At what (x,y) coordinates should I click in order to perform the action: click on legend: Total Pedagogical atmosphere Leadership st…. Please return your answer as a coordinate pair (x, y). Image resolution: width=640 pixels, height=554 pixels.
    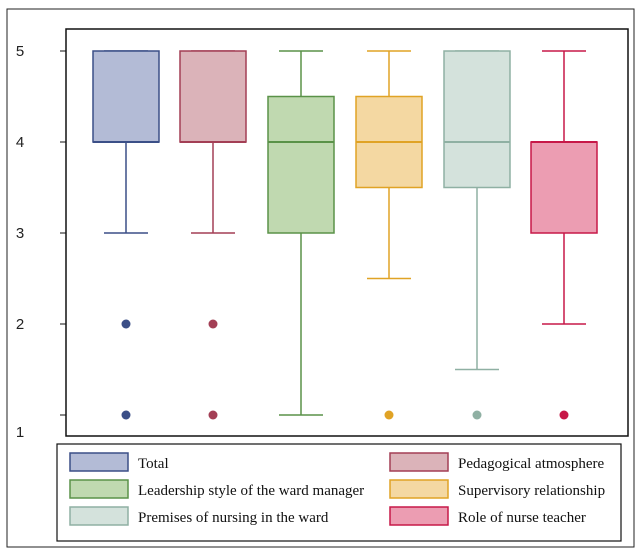
    Looking at the image, I should click on (337, 489).